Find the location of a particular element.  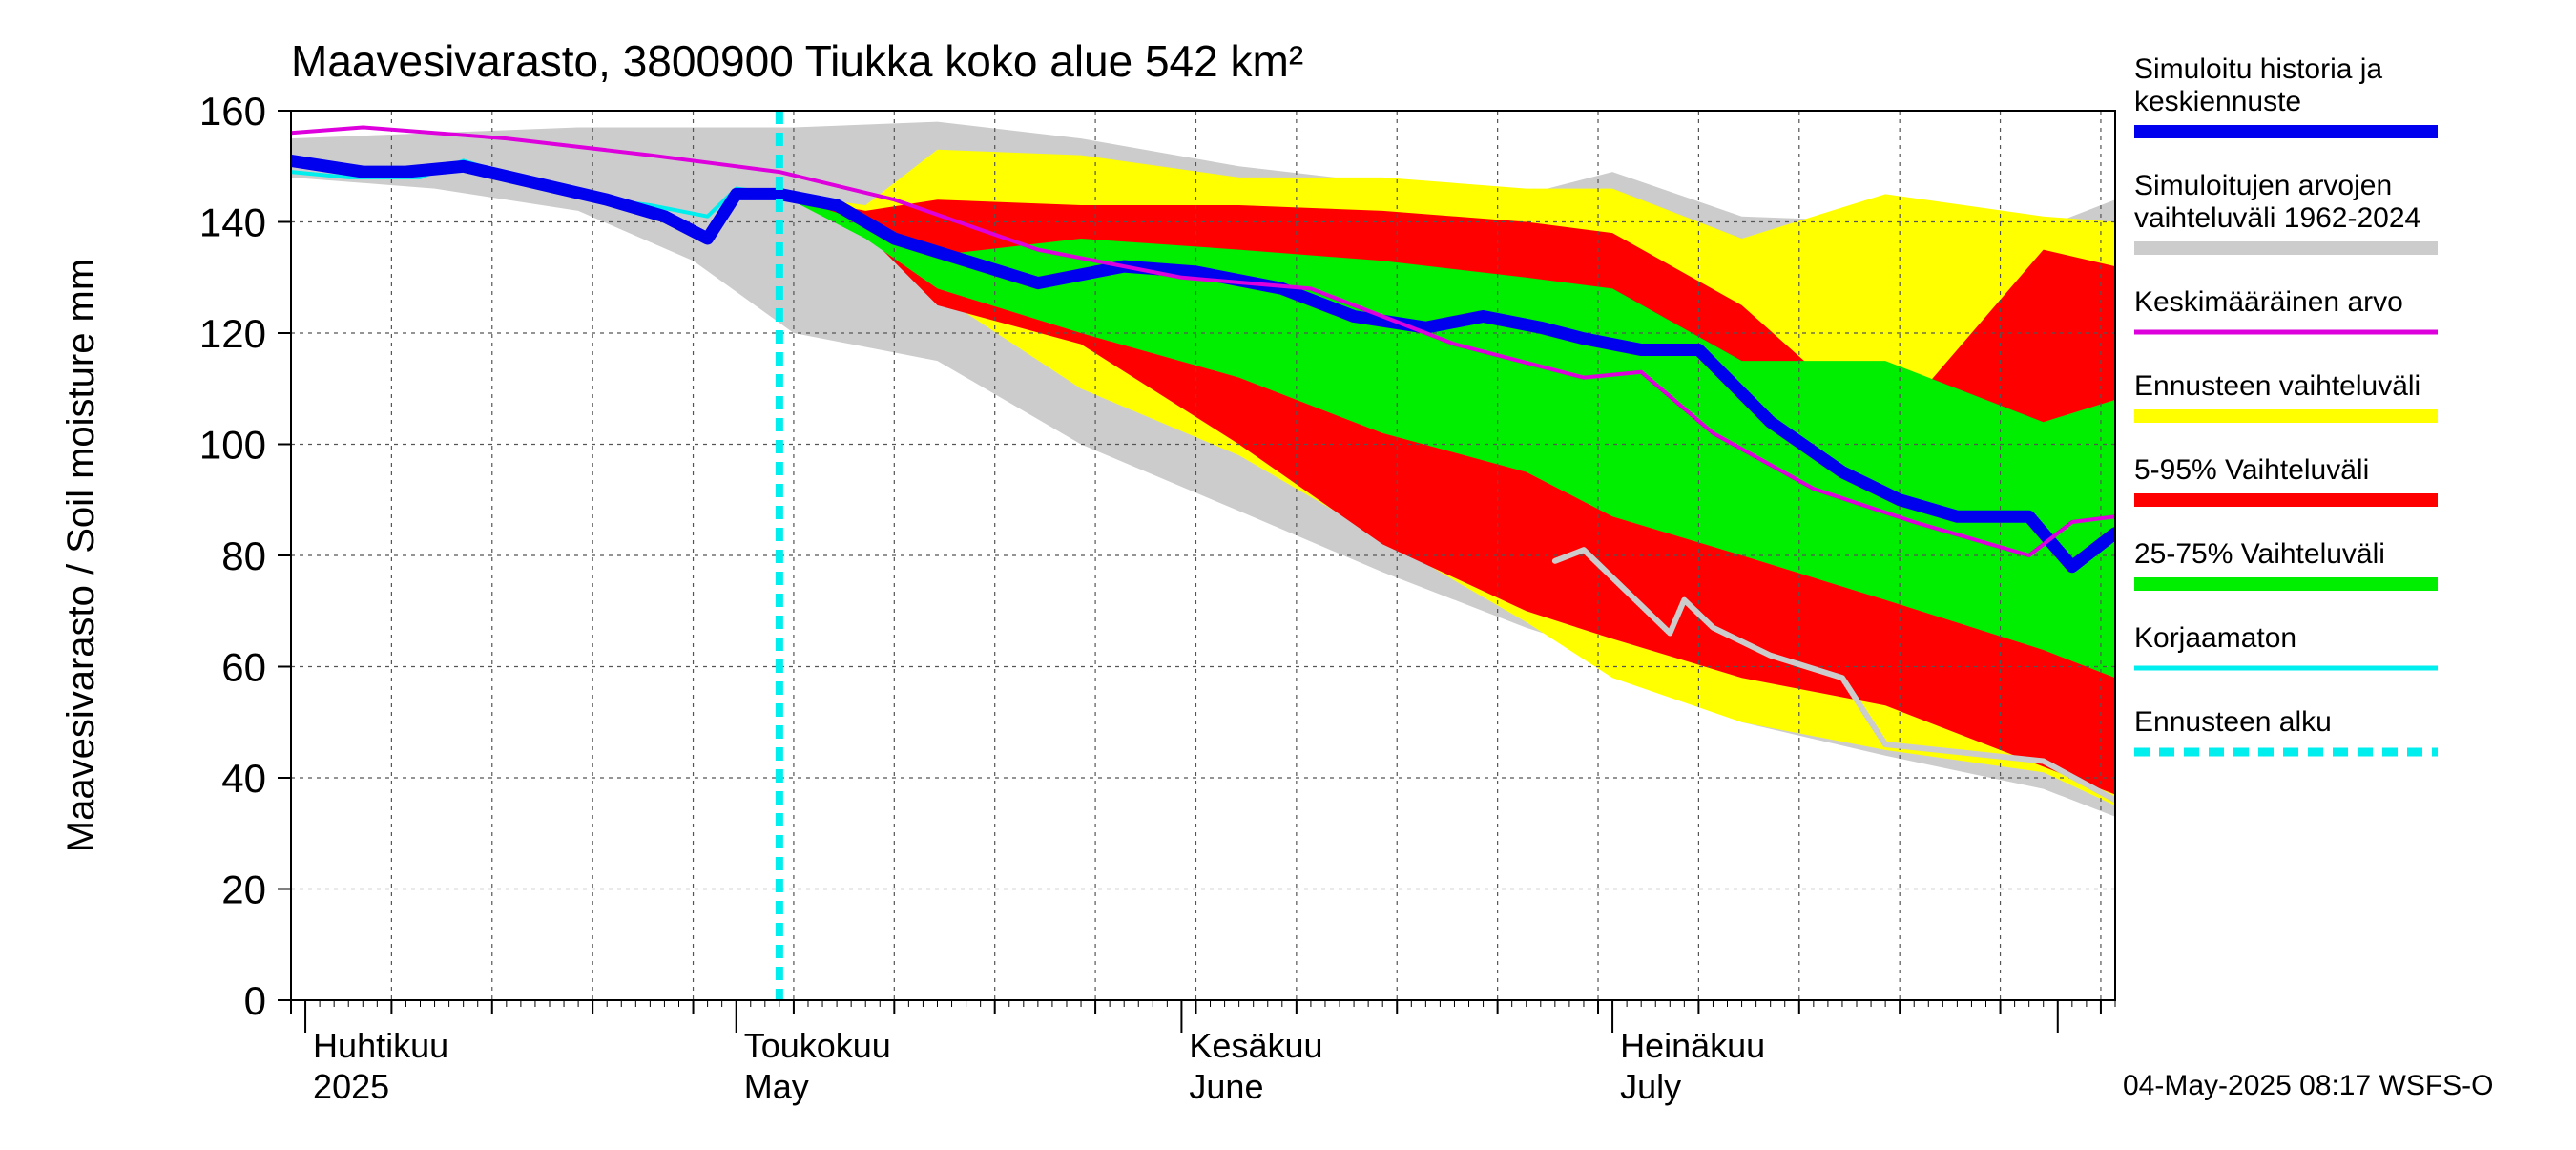

x-month-label-fi: Kesäkuu is located at coordinates (1255, 1045).